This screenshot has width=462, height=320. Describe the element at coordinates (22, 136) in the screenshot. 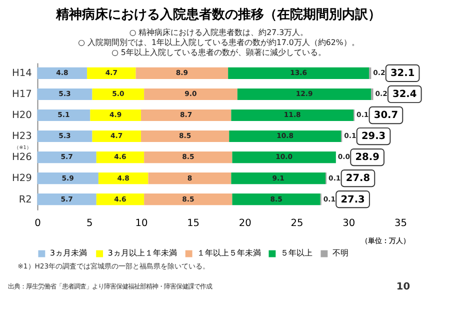

I see `y-tick-label: H23` at that location.